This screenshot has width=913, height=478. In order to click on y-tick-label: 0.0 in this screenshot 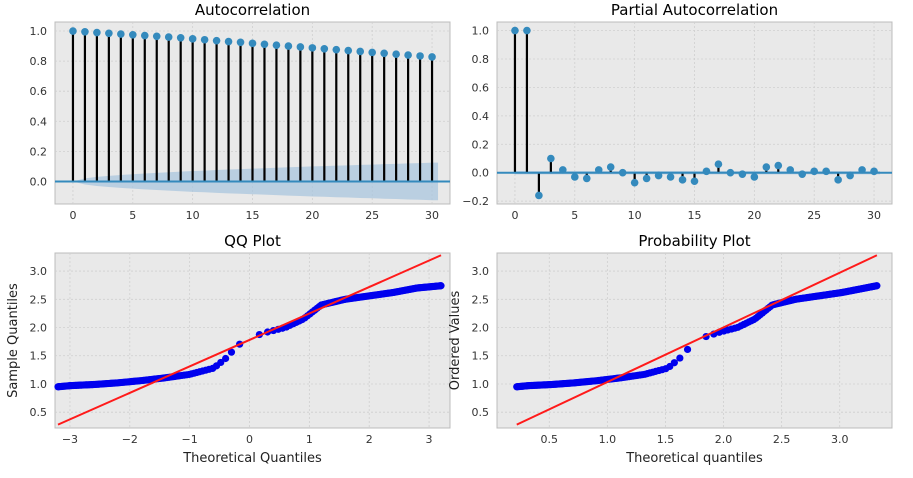, I will do `click(481, 173)`.